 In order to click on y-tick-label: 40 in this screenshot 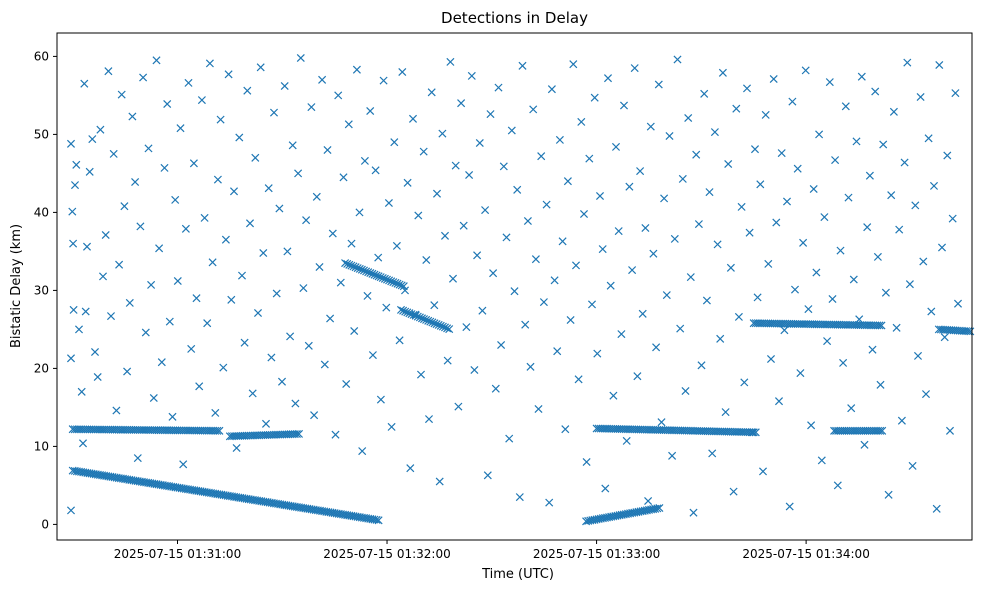, I will do `click(41, 212)`.